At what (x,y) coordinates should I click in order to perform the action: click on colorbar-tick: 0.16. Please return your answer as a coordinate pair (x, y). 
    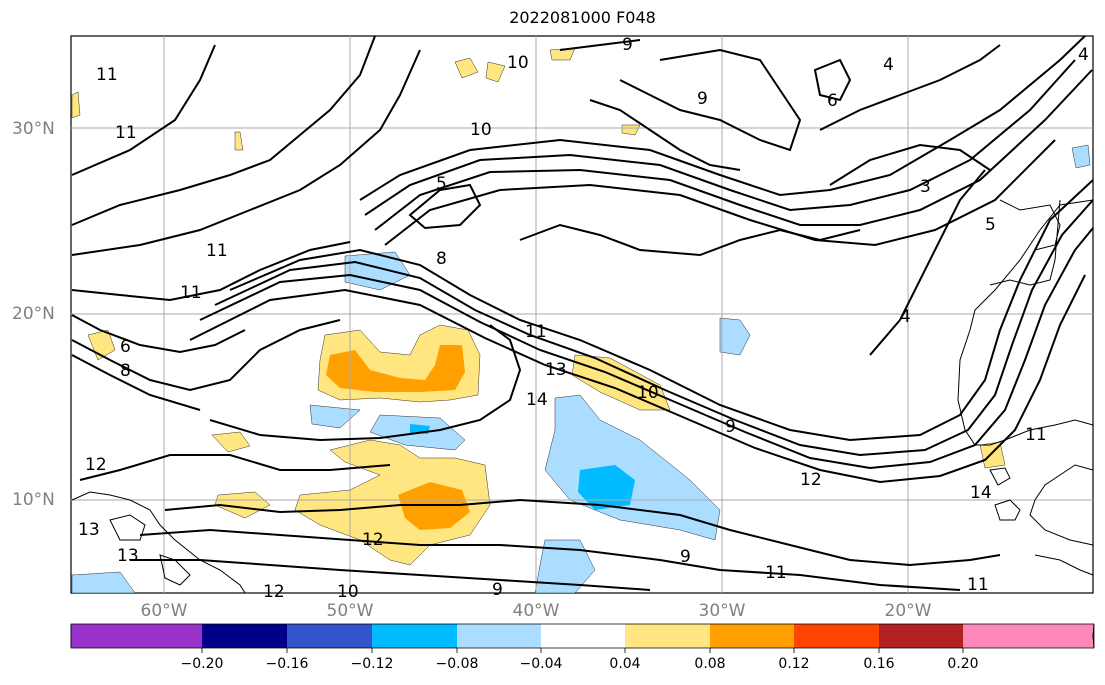
    Looking at the image, I should click on (879, 664).